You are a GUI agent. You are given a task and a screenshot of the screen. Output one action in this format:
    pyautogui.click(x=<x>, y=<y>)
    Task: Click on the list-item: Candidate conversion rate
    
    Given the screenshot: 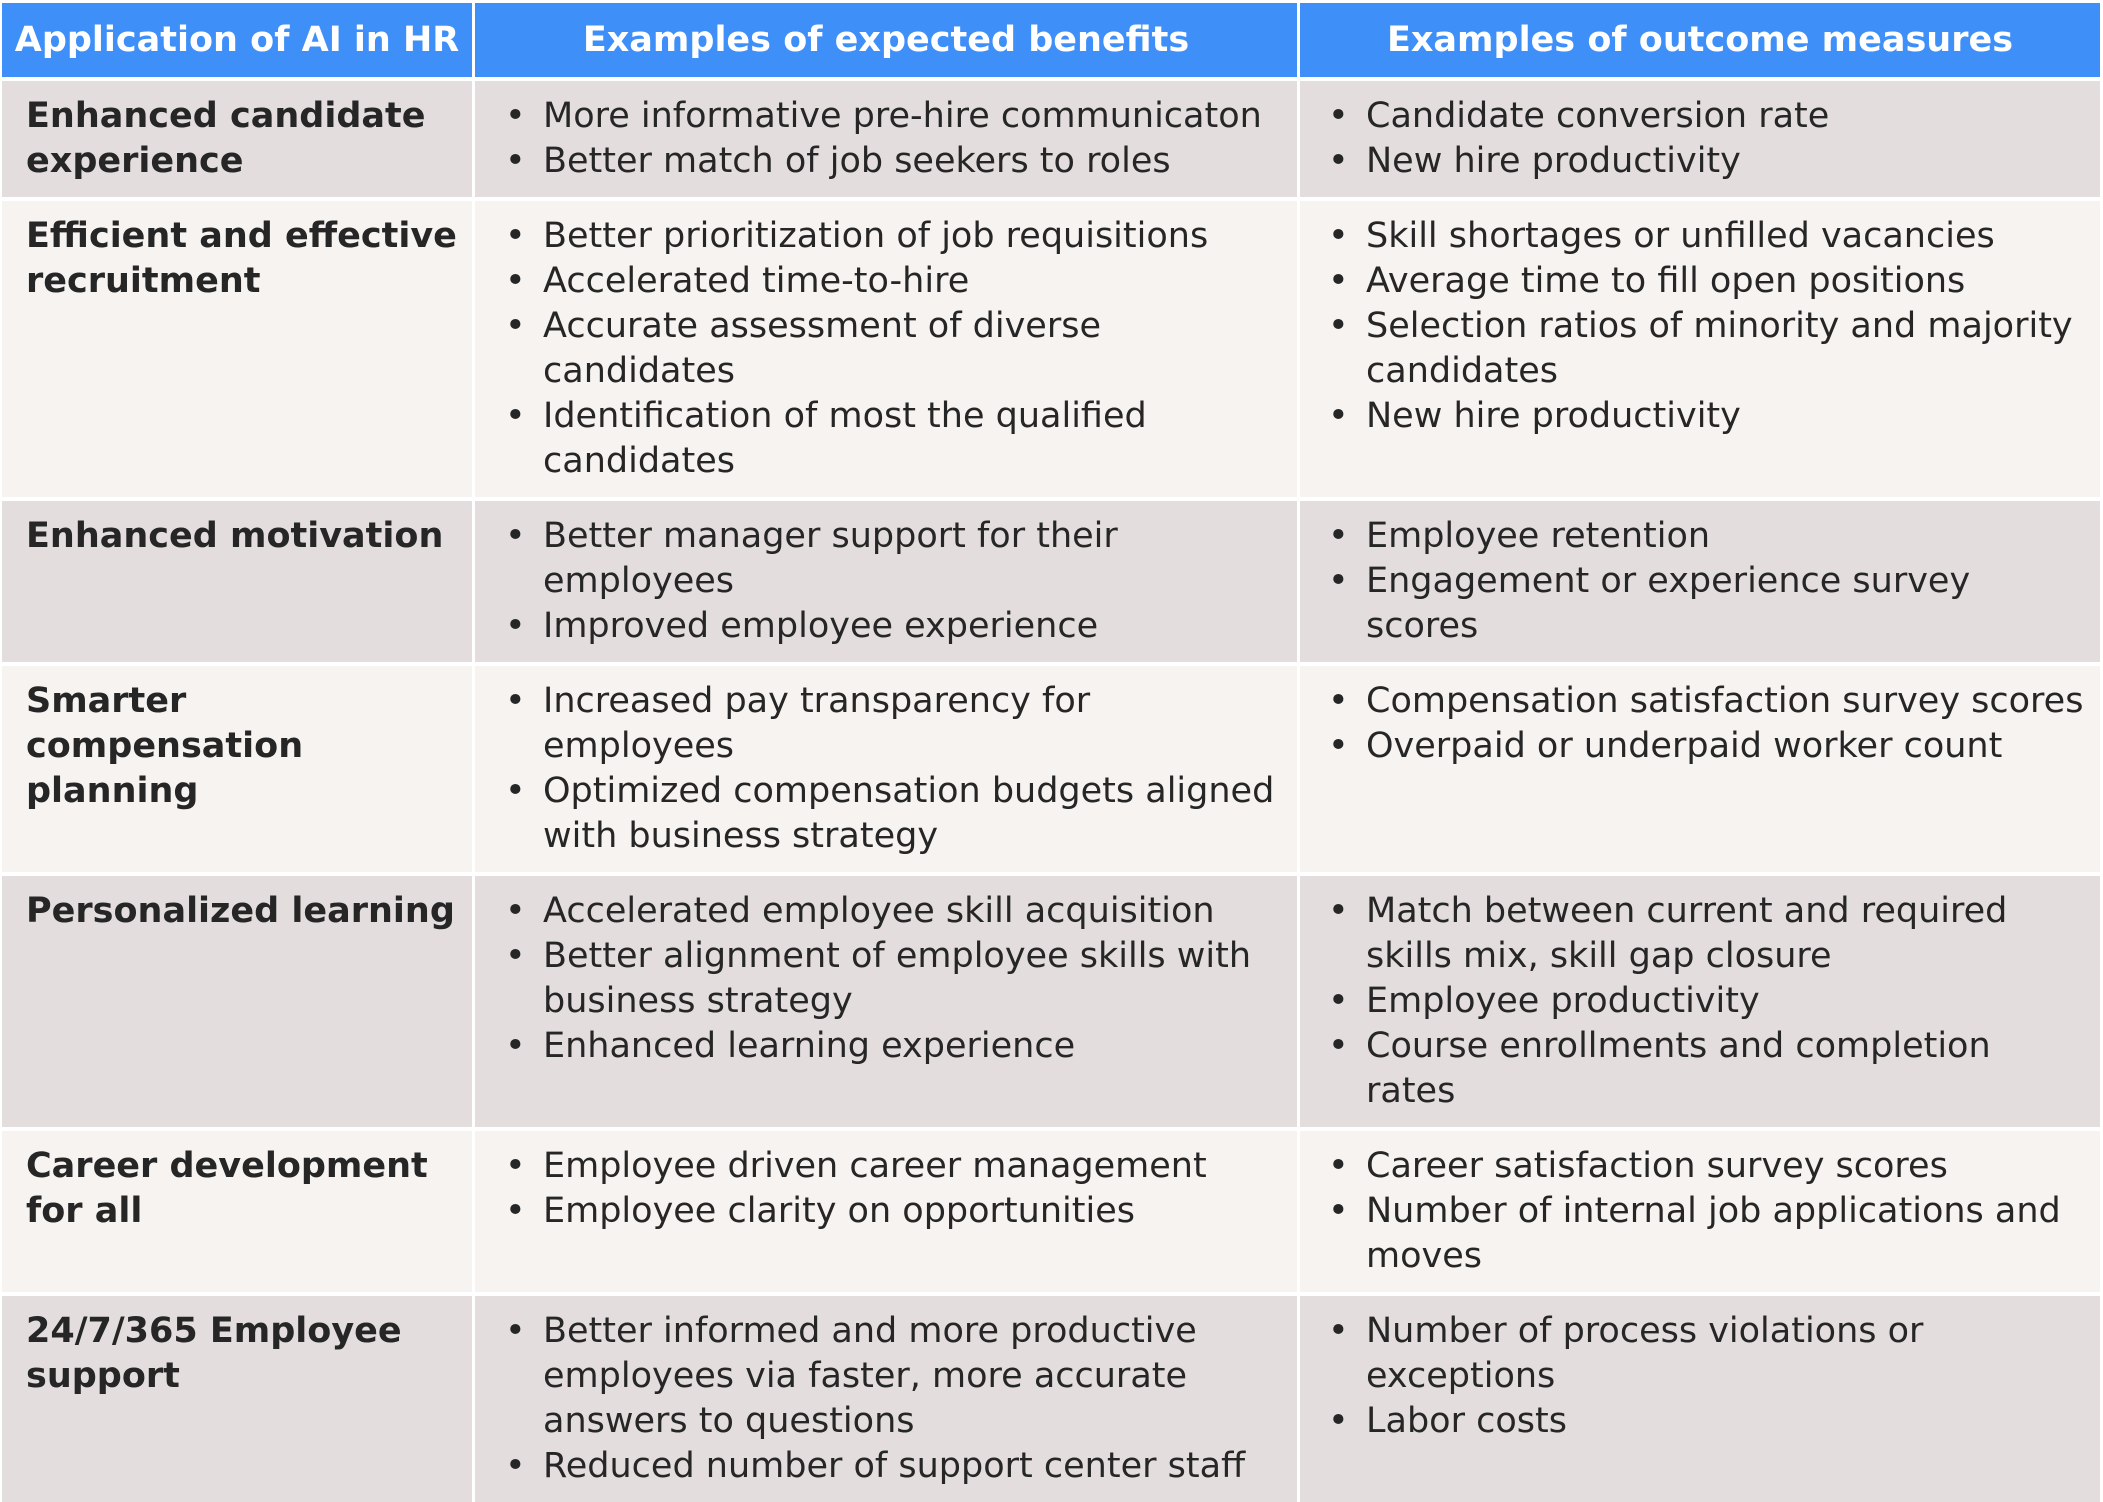 What is the action you would take?
    pyautogui.click(x=1708, y=116)
    